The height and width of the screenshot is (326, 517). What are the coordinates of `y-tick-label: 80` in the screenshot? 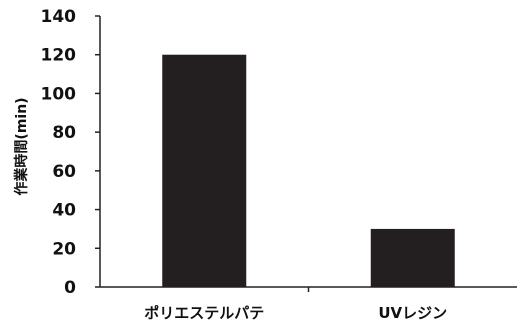 It's located at (64, 133).